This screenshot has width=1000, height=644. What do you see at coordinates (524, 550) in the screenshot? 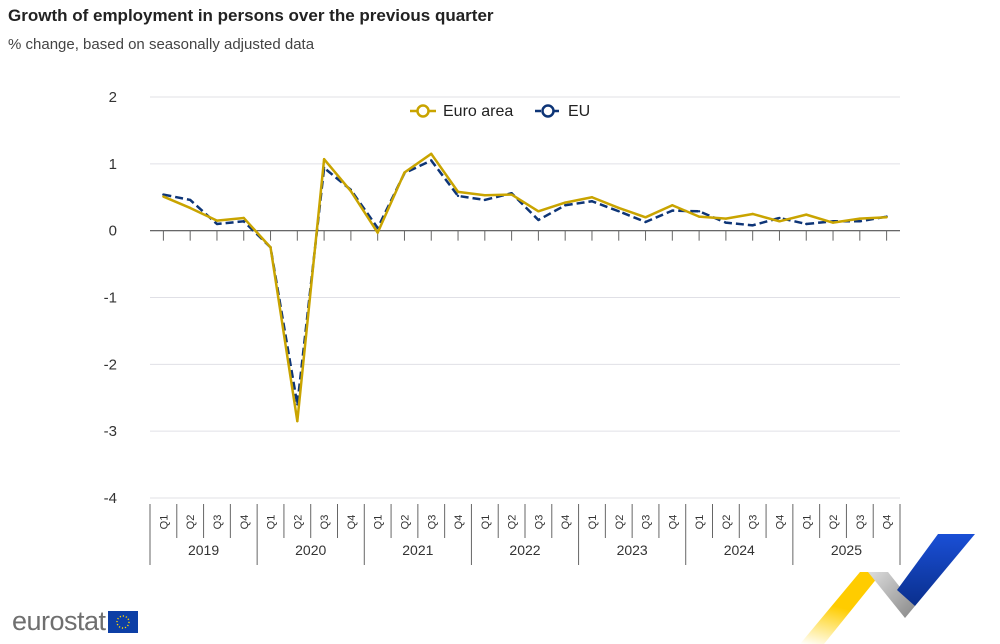
I see `x-tick-label-year: 2022` at bounding box center [524, 550].